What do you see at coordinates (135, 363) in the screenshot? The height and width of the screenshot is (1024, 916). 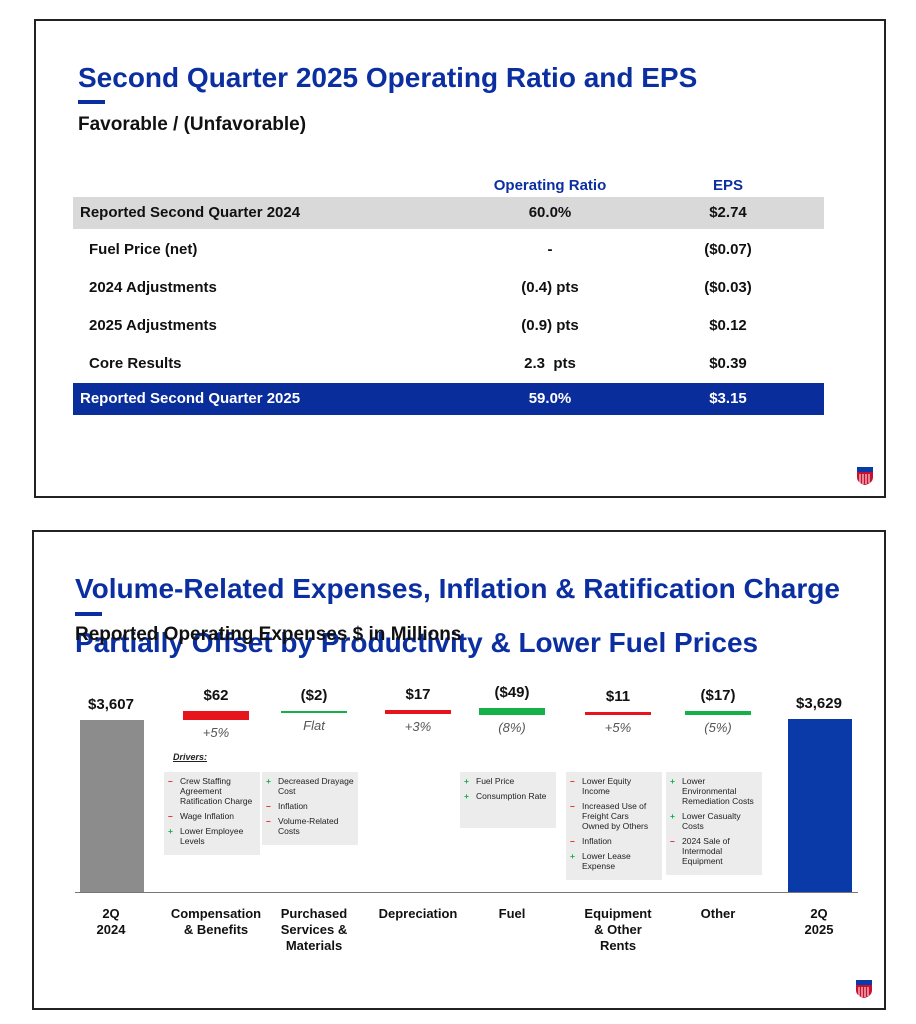 I see `row-label: Core Results` at bounding box center [135, 363].